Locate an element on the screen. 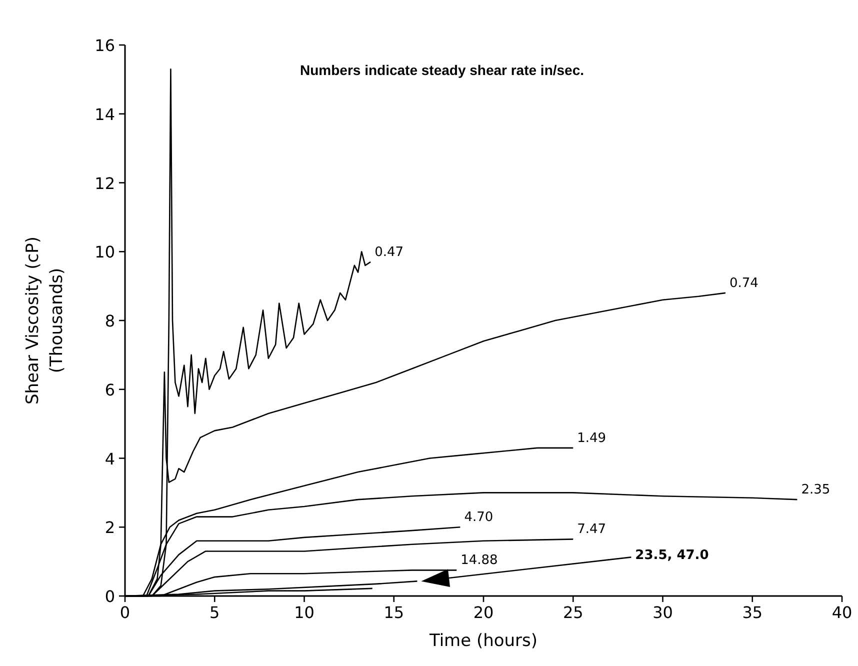  y-tick-label: 2 is located at coordinates (109, 528).